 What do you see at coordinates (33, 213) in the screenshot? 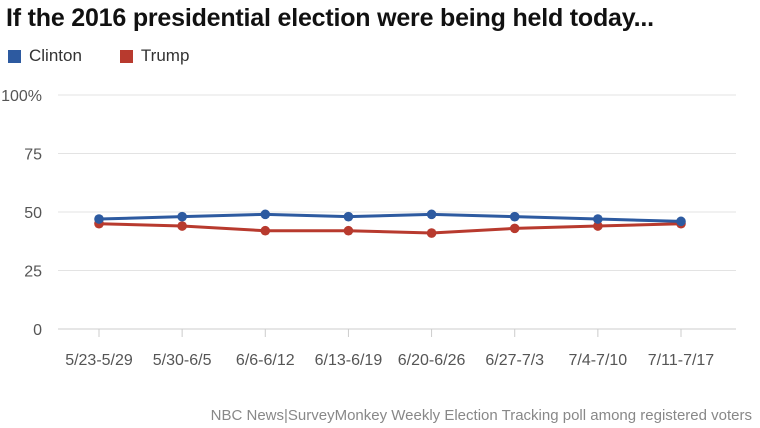
I see `y-tick-label: 50` at bounding box center [33, 213].